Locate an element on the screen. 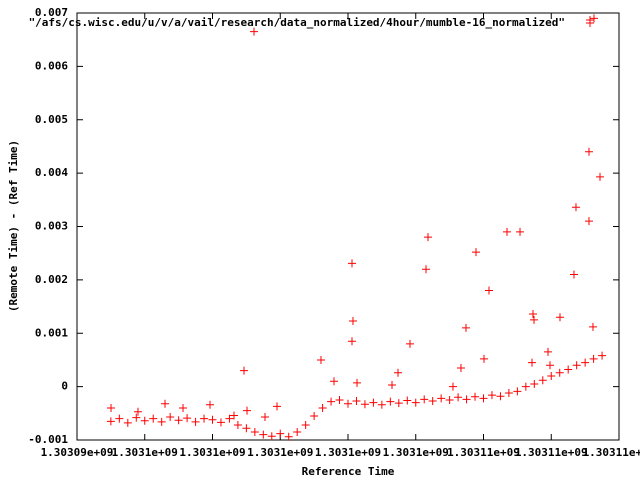 This screenshot has height=480, width=640. legend-marker is located at coordinates (590, 23).